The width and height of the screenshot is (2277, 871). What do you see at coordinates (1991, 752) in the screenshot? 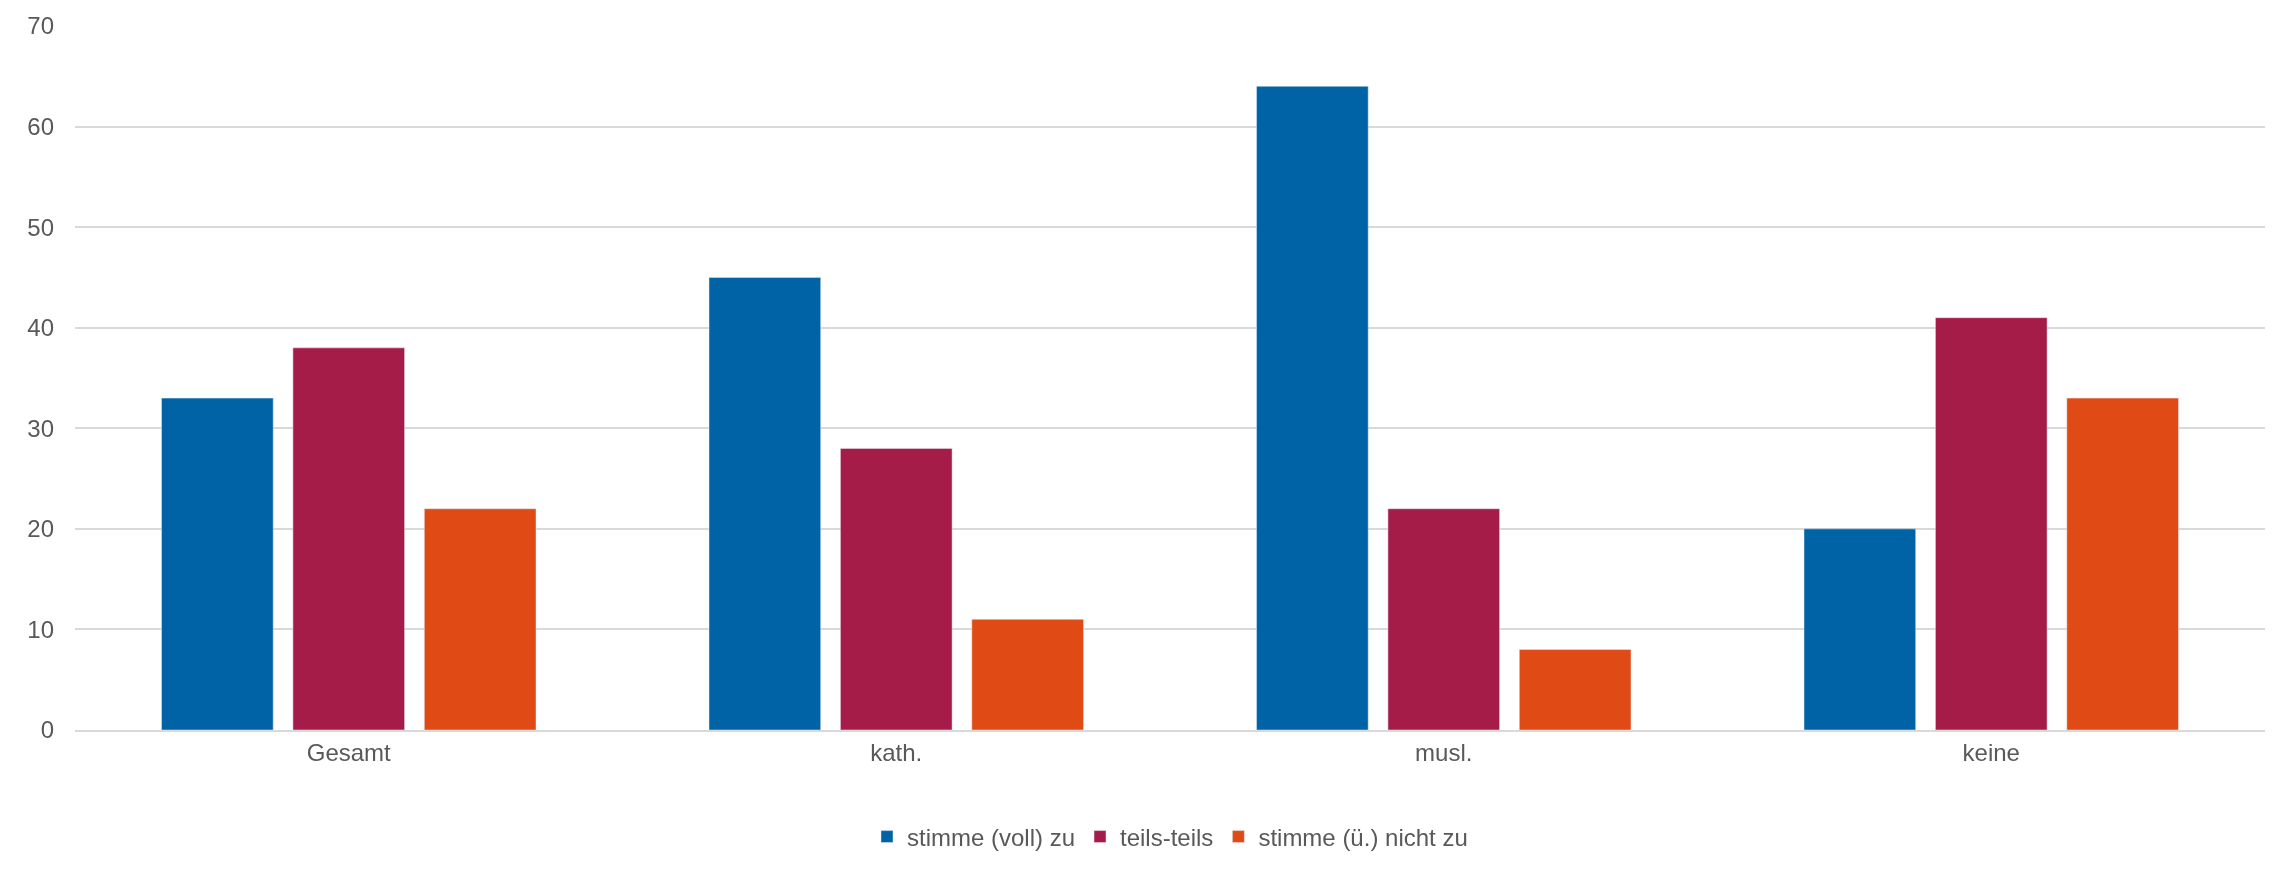
I see `x-tick-label: keine` at bounding box center [1991, 752].